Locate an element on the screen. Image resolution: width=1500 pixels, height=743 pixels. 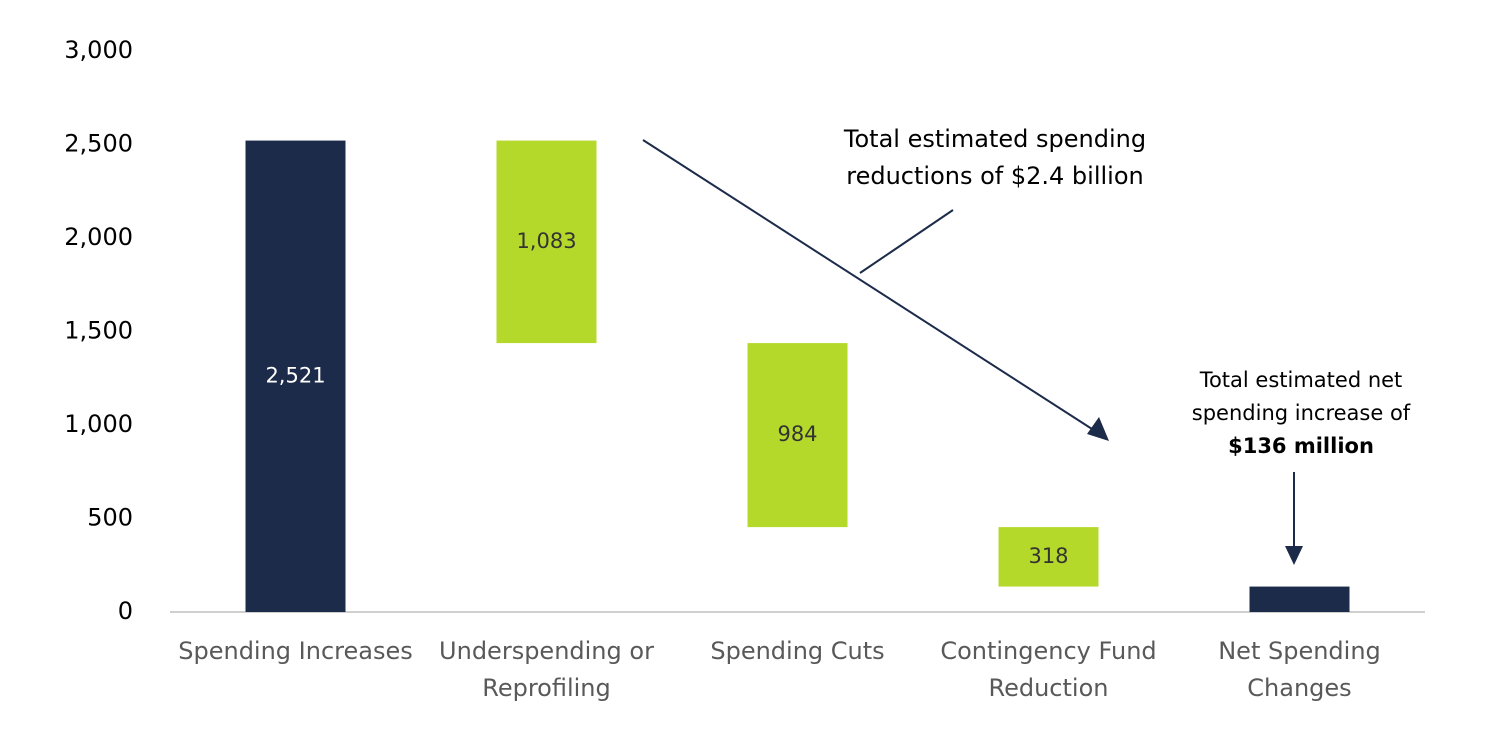
data-label: 1,083 is located at coordinates (546, 241).